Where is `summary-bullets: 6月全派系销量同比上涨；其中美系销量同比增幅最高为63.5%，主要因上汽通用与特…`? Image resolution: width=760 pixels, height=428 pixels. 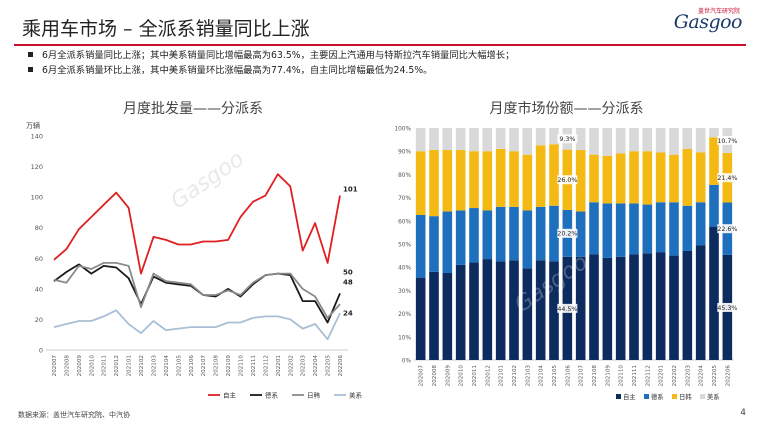 summary-bullets: 6月全派系销量同比上涨；其中美系销量同比增幅最高为63.5%，主要因上汽通用与特… is located at coordinates (271, 63).